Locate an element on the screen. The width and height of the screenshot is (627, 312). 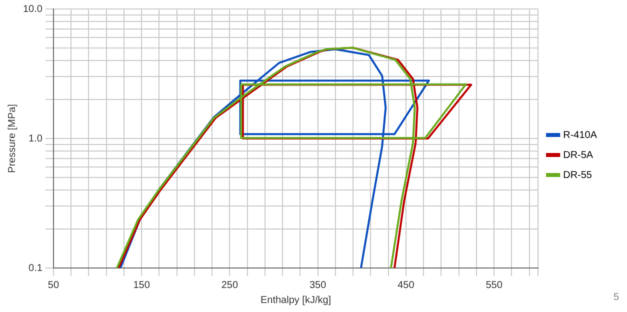
x-tick-label: 50 is located at coordinates (54, 285).